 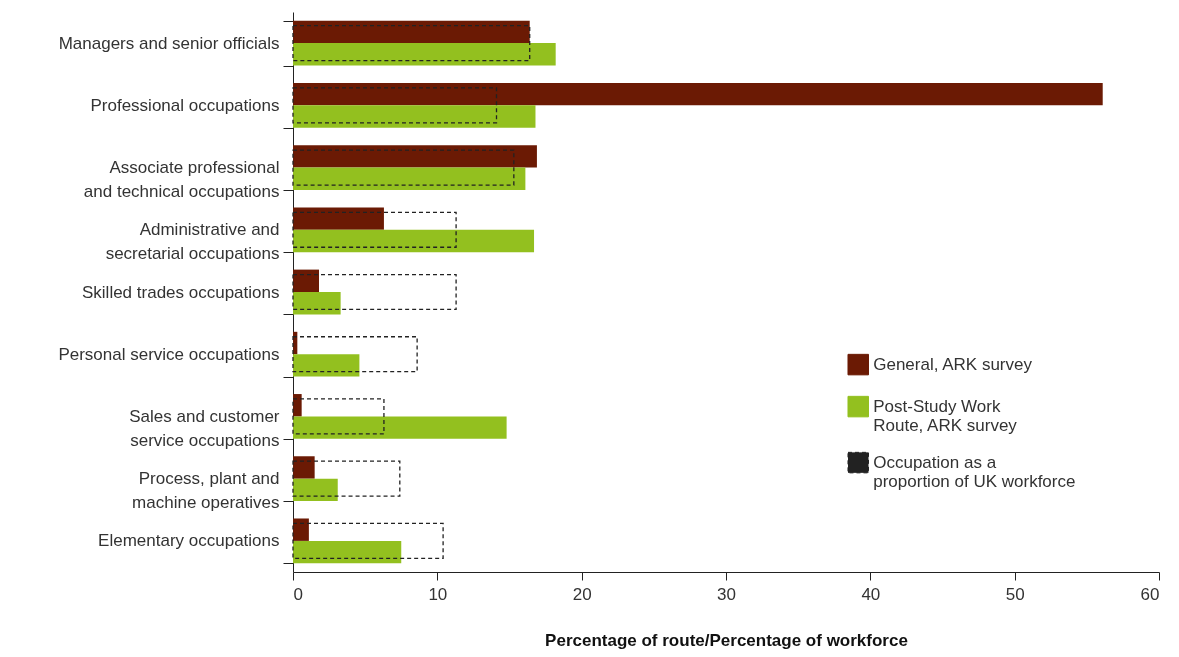 I want to click on y-tick-label: Process, plant and machine operatives, so click(x=206, y=491).